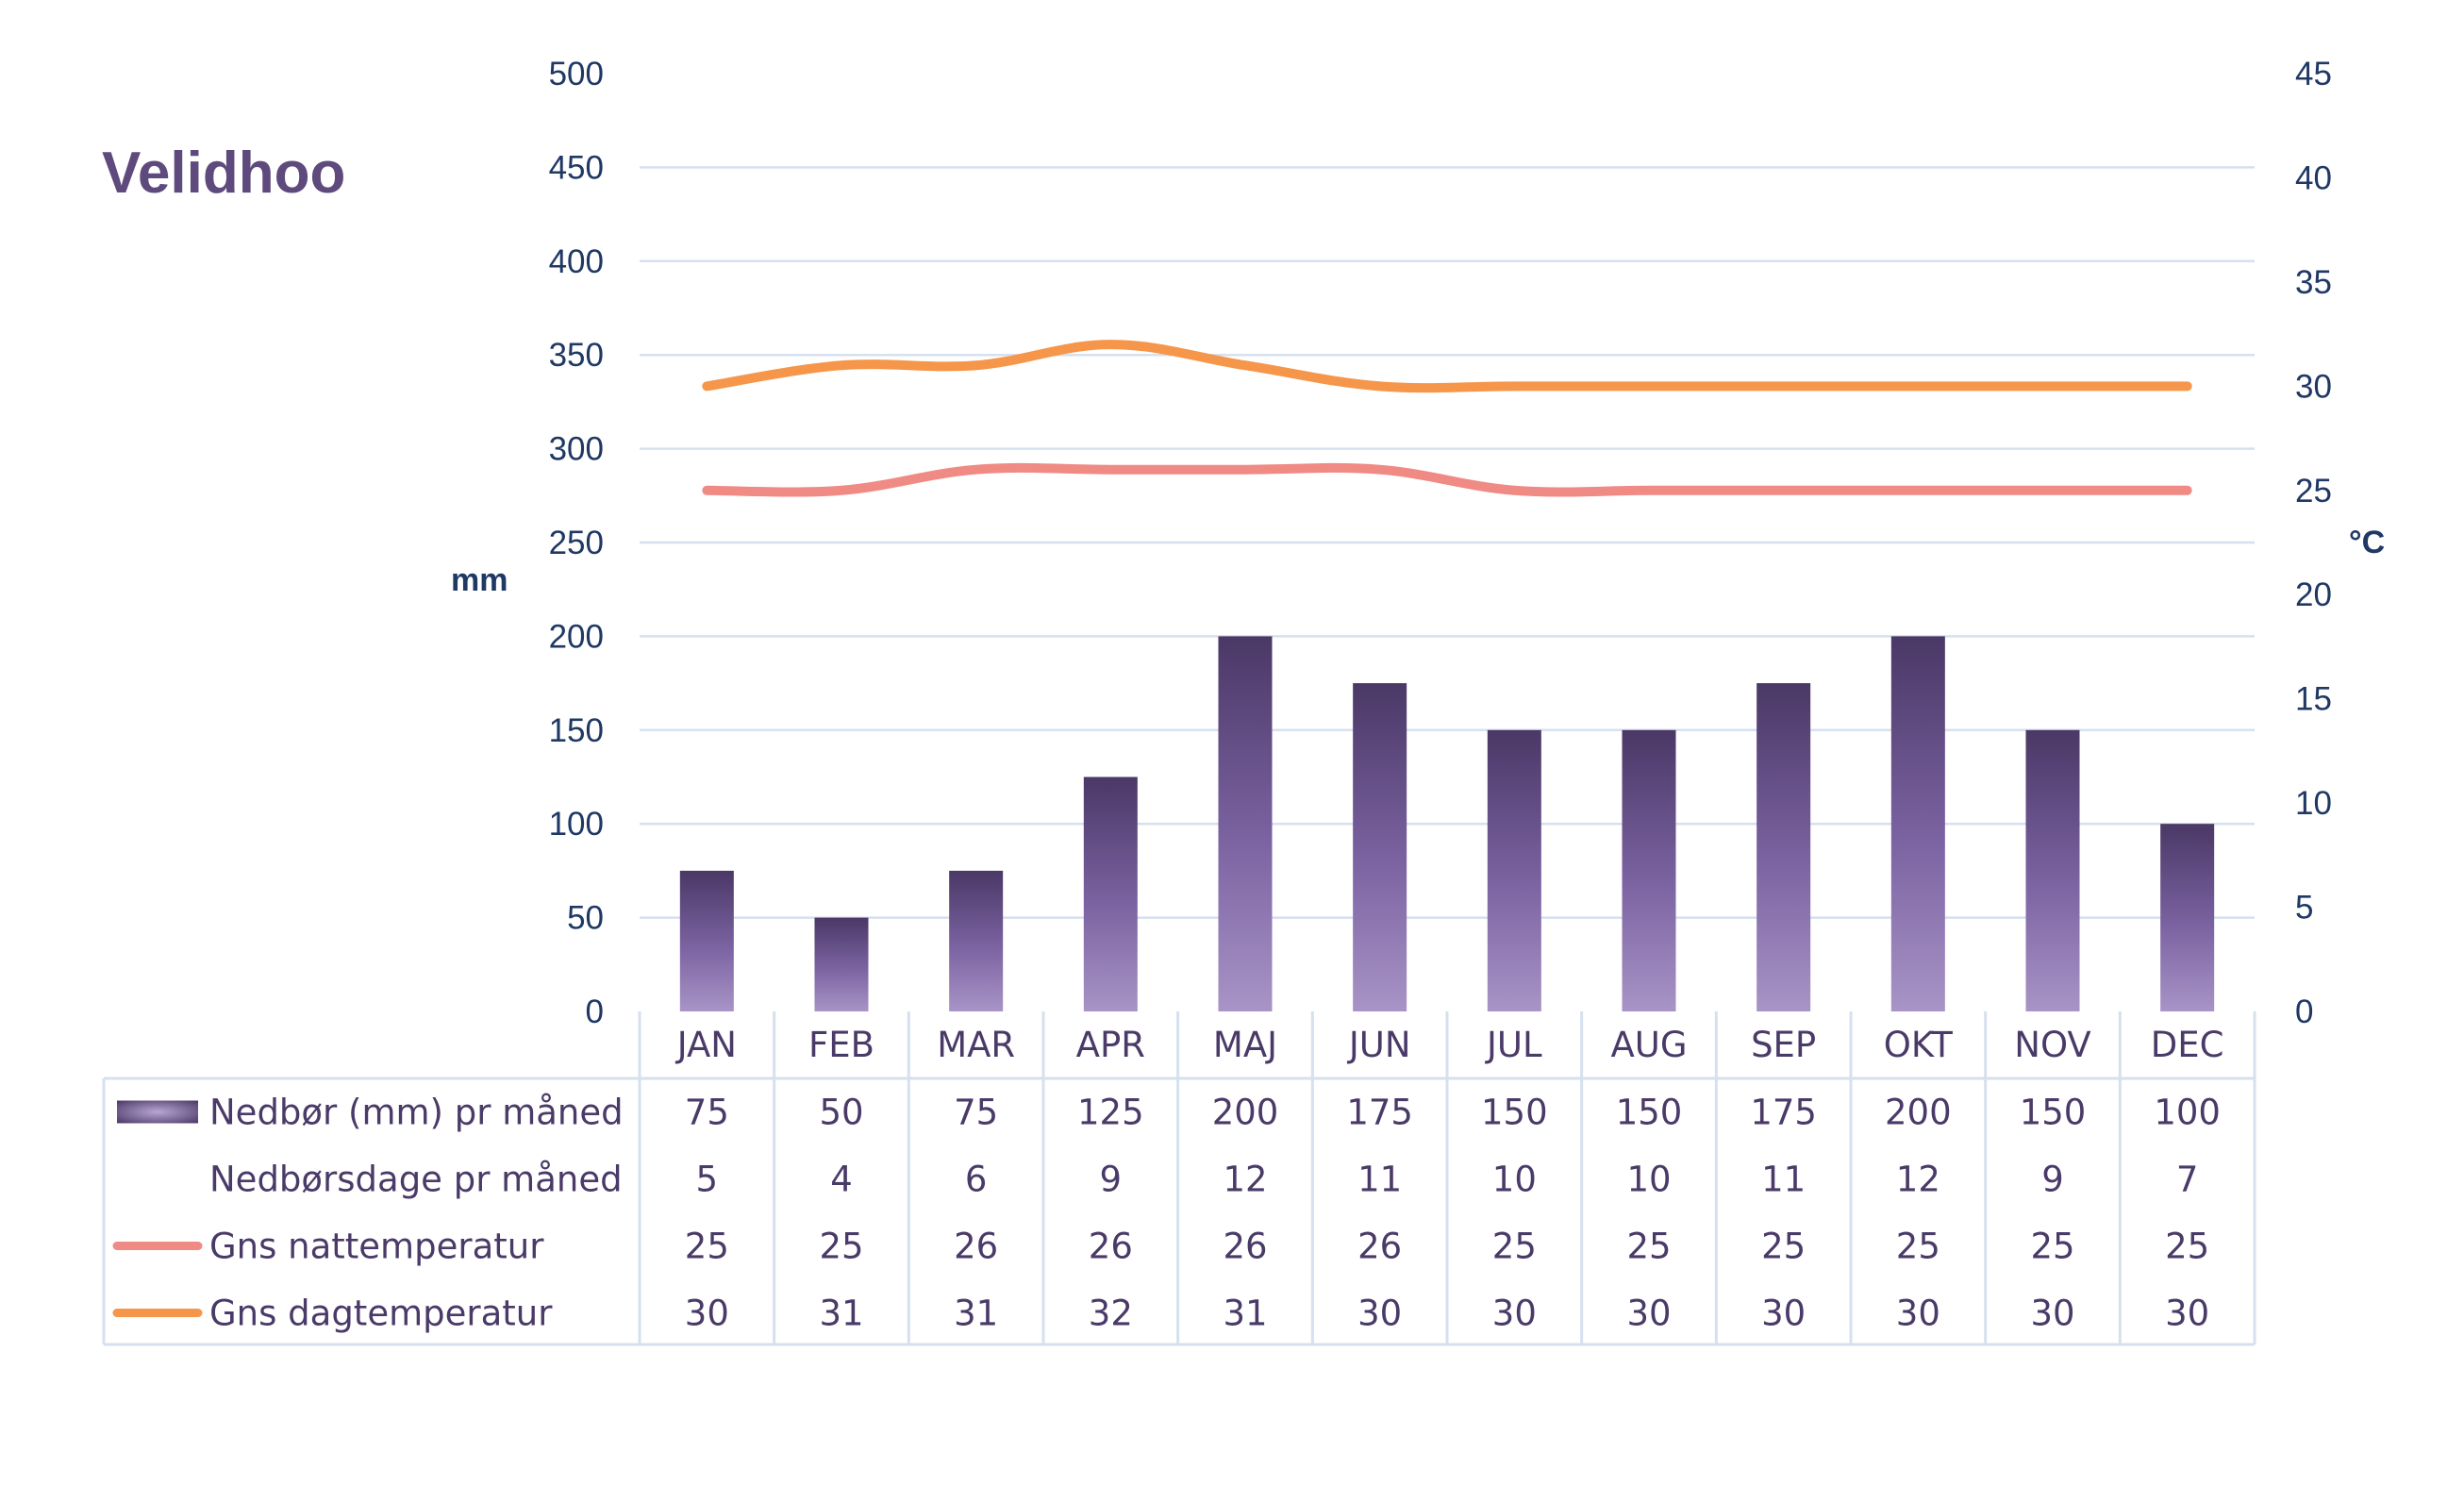 The height and width of the screenshot is (1486, 2464). I want to click on left-axis-label: mm, so click(480, 580).